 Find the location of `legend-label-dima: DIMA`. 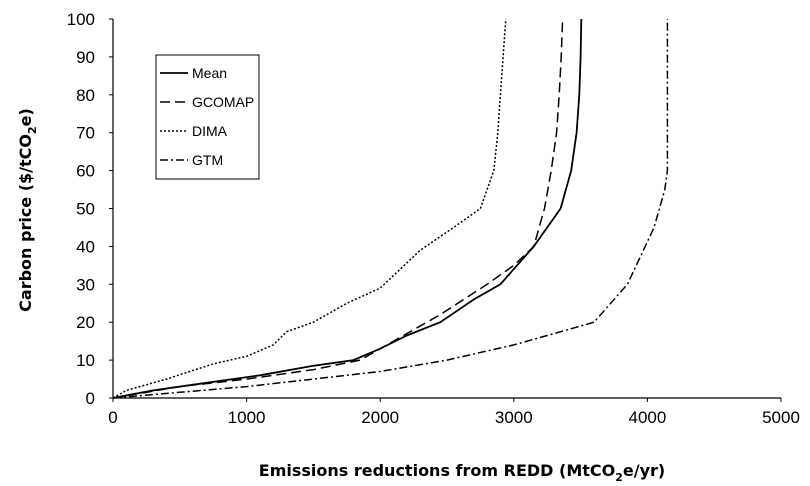

legend-label-dima: DIMA is located at coordinates (210, 131).